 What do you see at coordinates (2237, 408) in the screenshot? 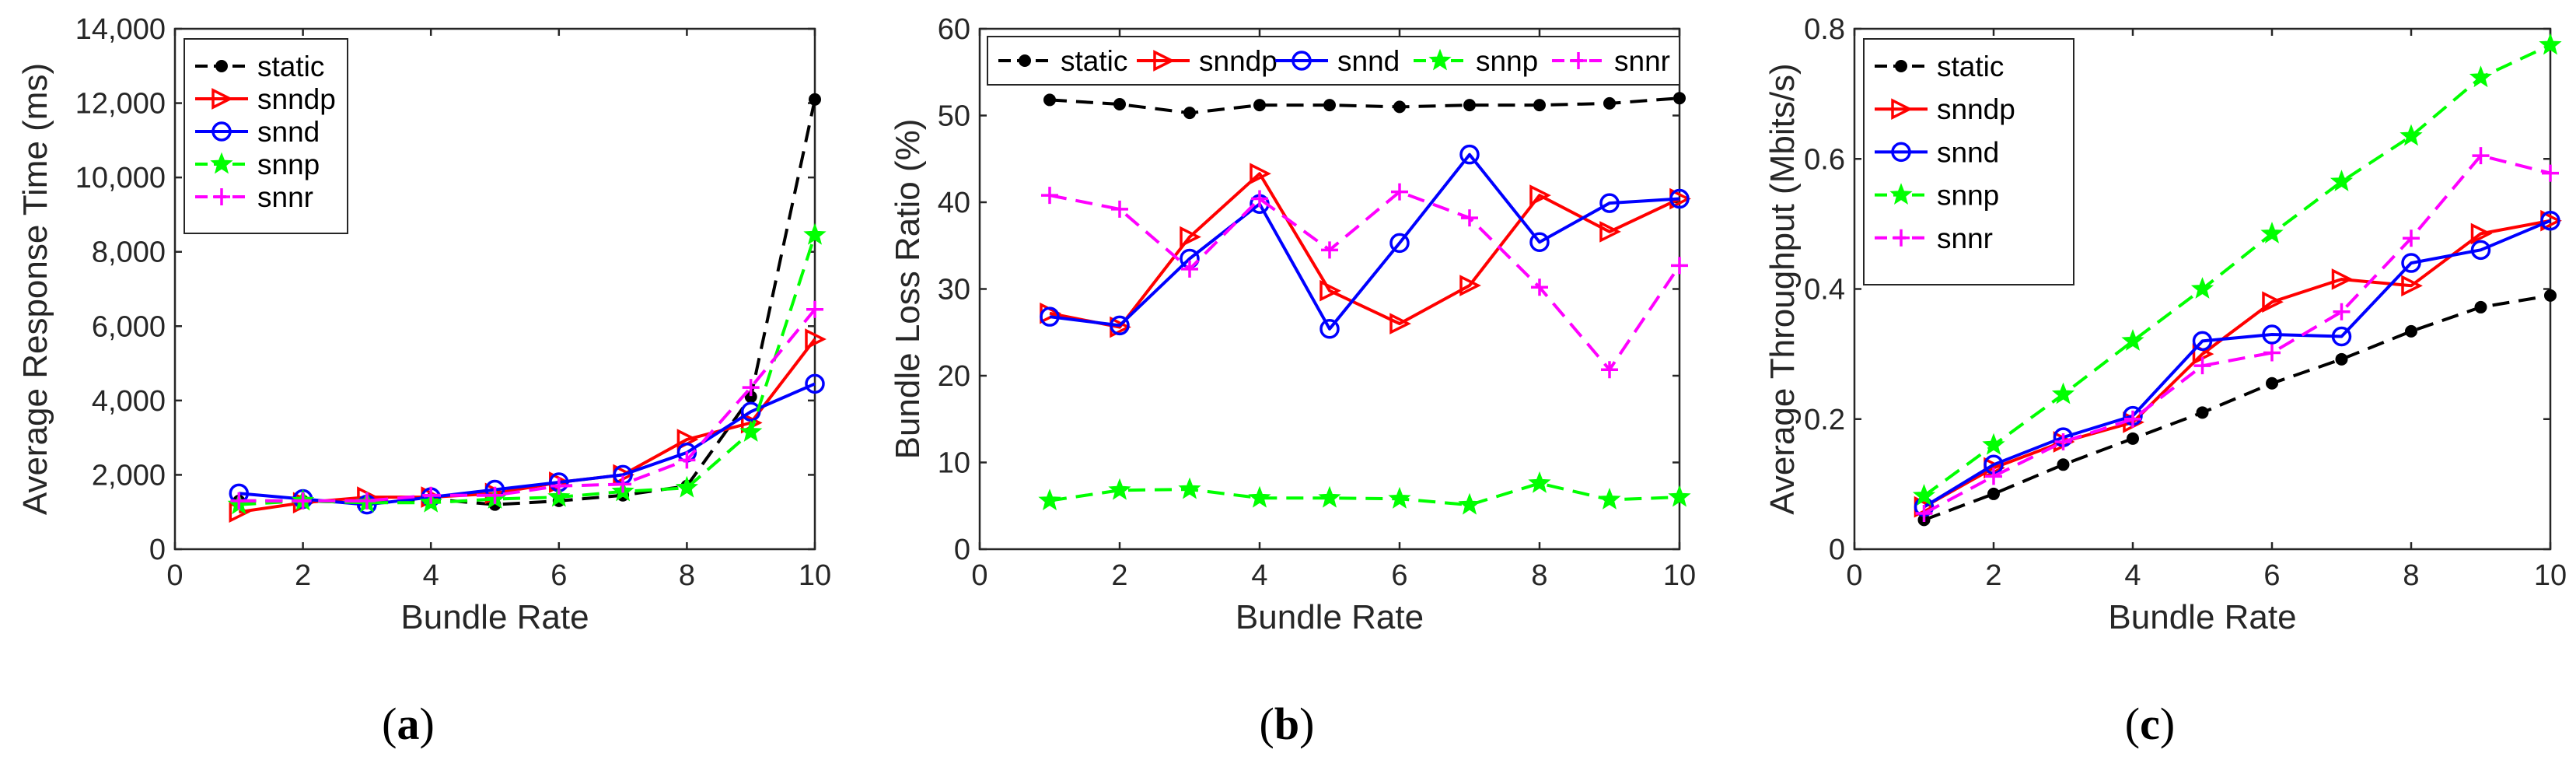
I see `series-static` at bounding box center [2237, 408].